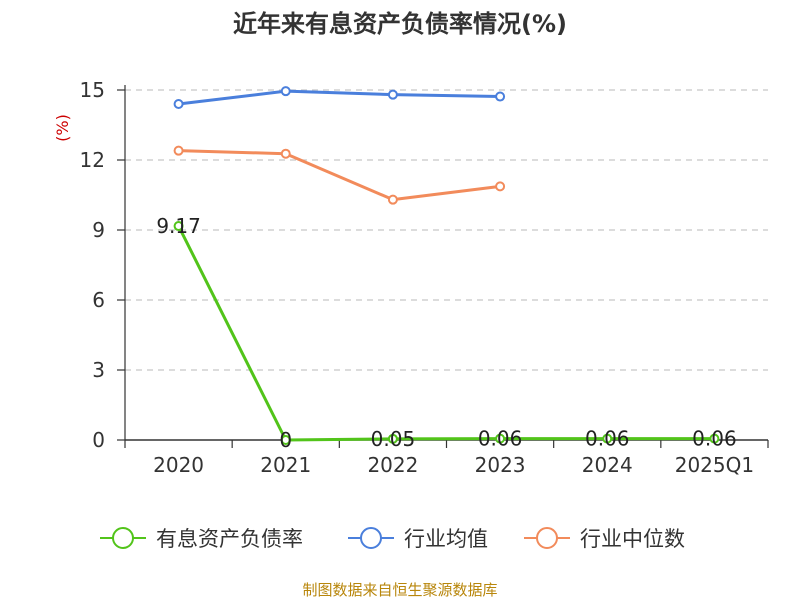 Image resolution: width=800 pixels, height=600 pixels. What do you see at coordinates (714, 465) in the screenshot?
I see `x-tick-label: 2025Q1` at bounding box center [714, 465].